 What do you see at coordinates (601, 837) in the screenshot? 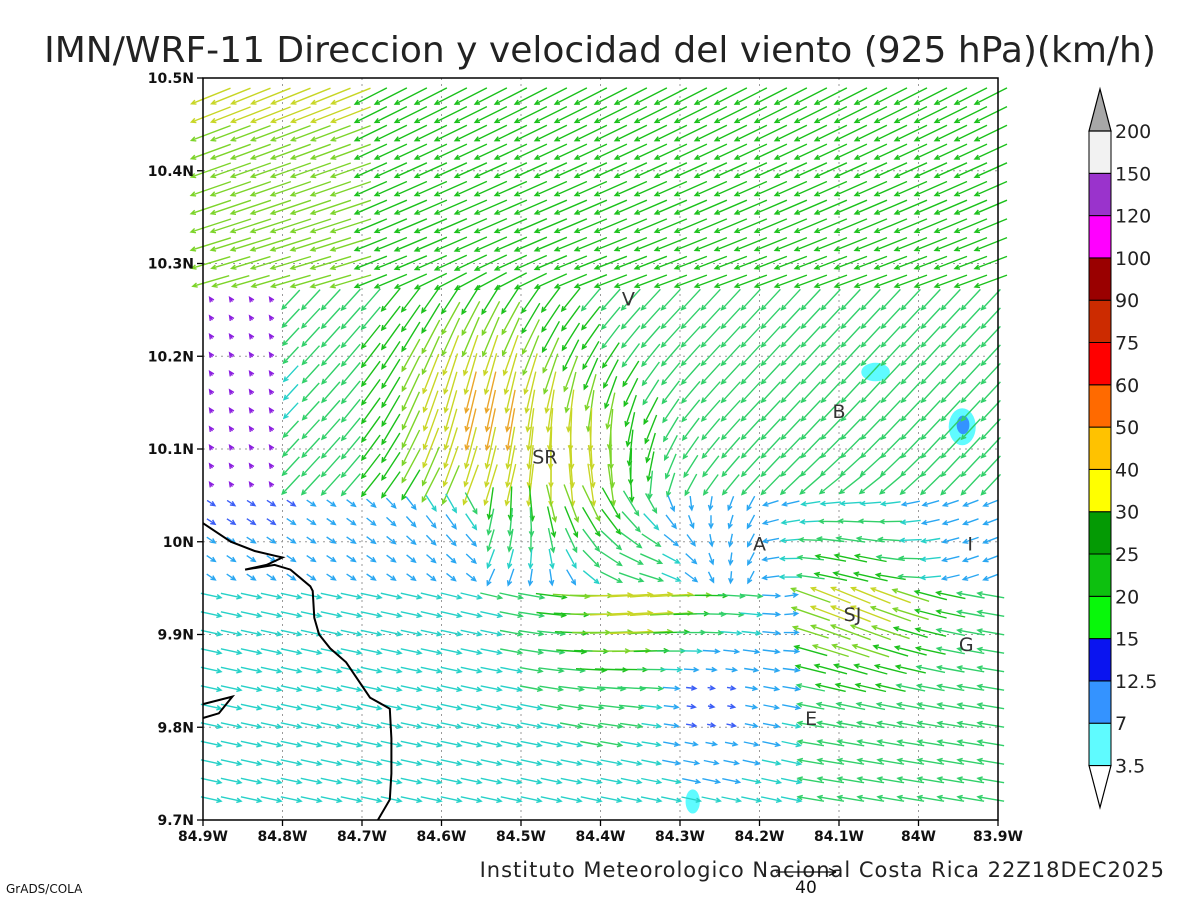
I see `lon-tick-label: 84.4W` at bounding box center [601, 837].